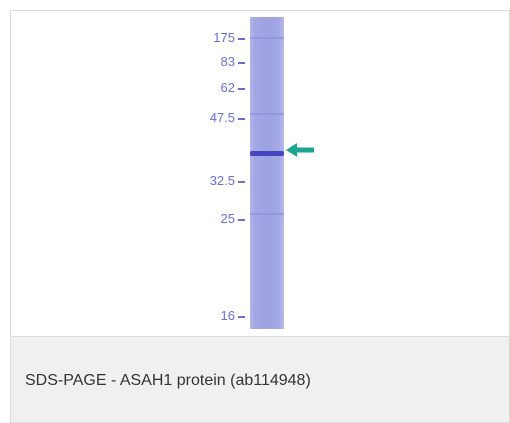 This screenshot has width=510, height=423. What do you see at coordinates (267, 173) in the screenshot?
I see `gel-lane` at bounding box center [267, 173].